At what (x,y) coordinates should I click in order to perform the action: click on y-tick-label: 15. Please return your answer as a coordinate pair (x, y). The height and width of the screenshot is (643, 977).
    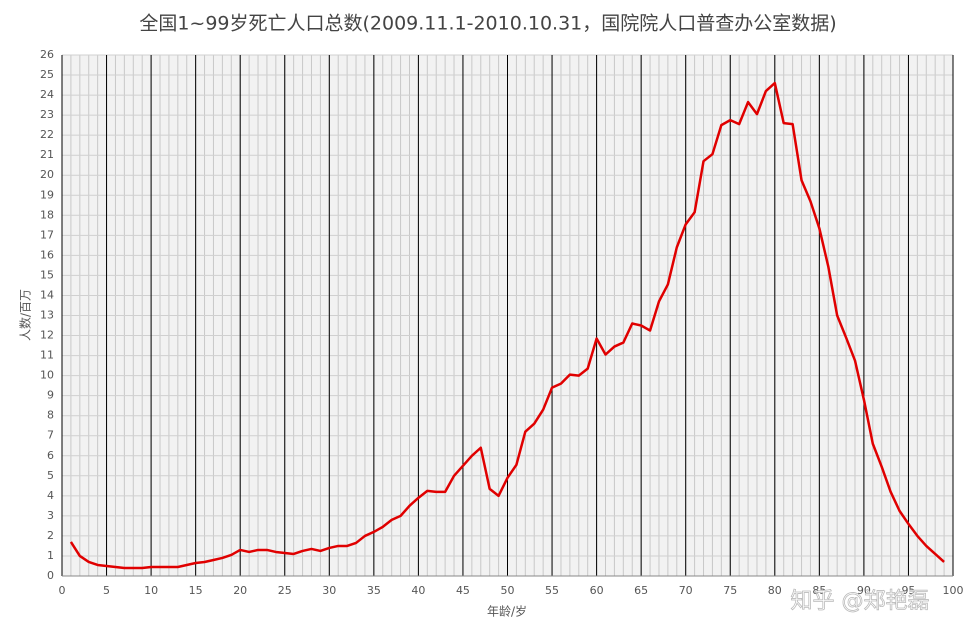
    Looking at the image, I should click on (47, 274).